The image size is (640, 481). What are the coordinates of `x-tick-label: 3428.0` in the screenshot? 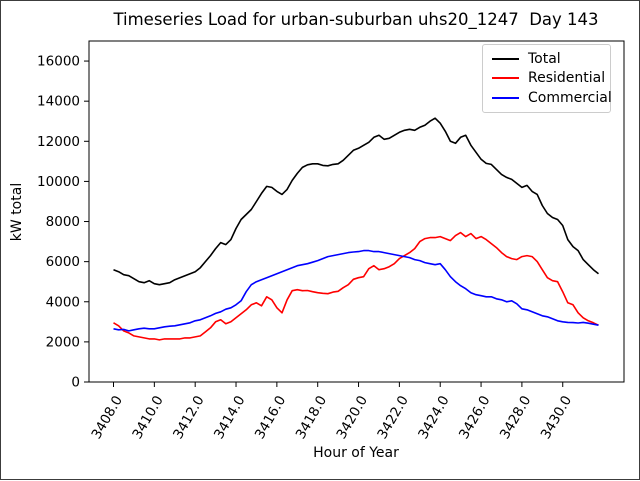 It's located at (515, 417).